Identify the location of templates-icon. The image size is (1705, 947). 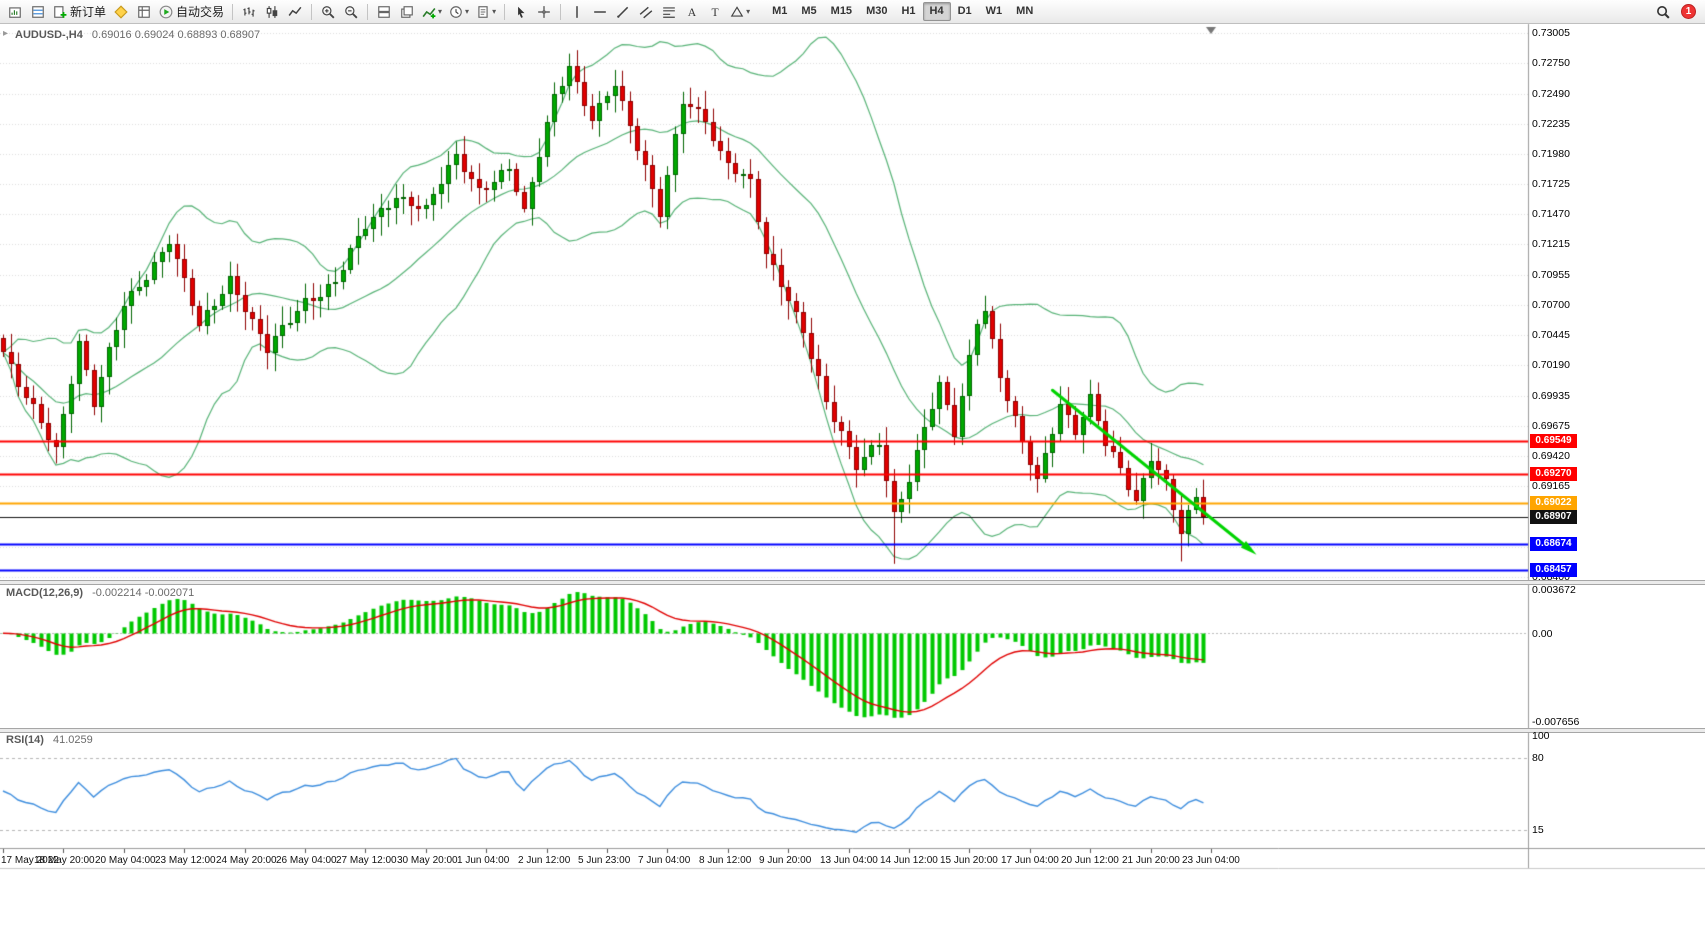
(483, 12).